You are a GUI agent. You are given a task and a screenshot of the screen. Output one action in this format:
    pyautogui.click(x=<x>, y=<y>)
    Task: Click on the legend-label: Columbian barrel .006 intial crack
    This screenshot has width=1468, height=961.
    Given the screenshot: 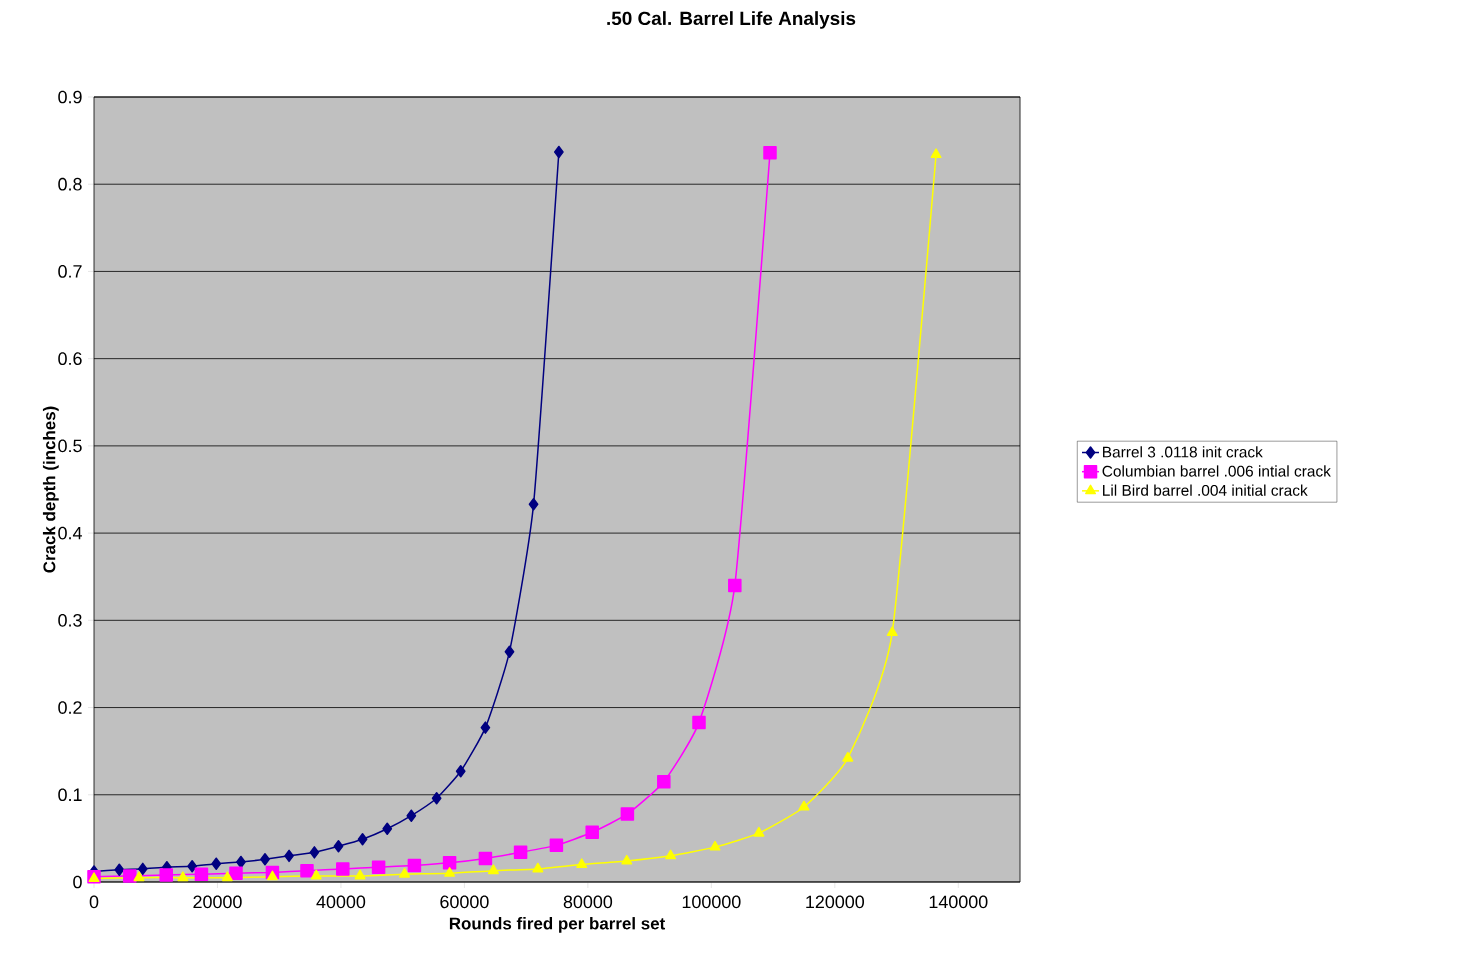 What is the action you would take?
    pyautogui.click(x=1216, y=471)
    